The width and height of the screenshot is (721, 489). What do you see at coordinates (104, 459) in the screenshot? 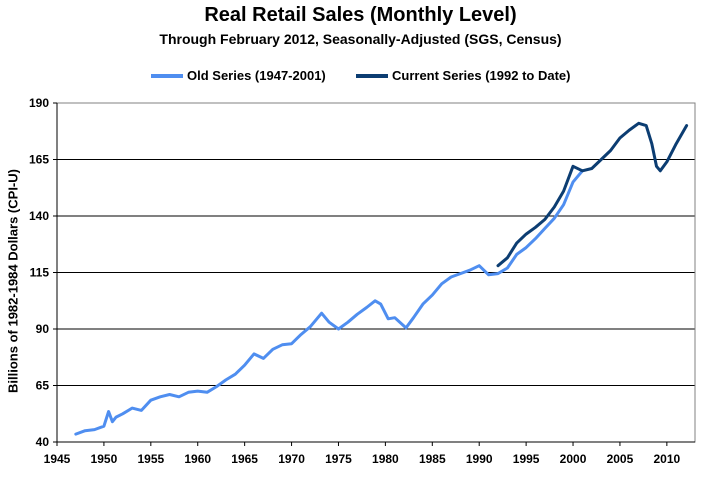
I see `x-tick-label-1950: 1950` at bounding box center [104, 459].